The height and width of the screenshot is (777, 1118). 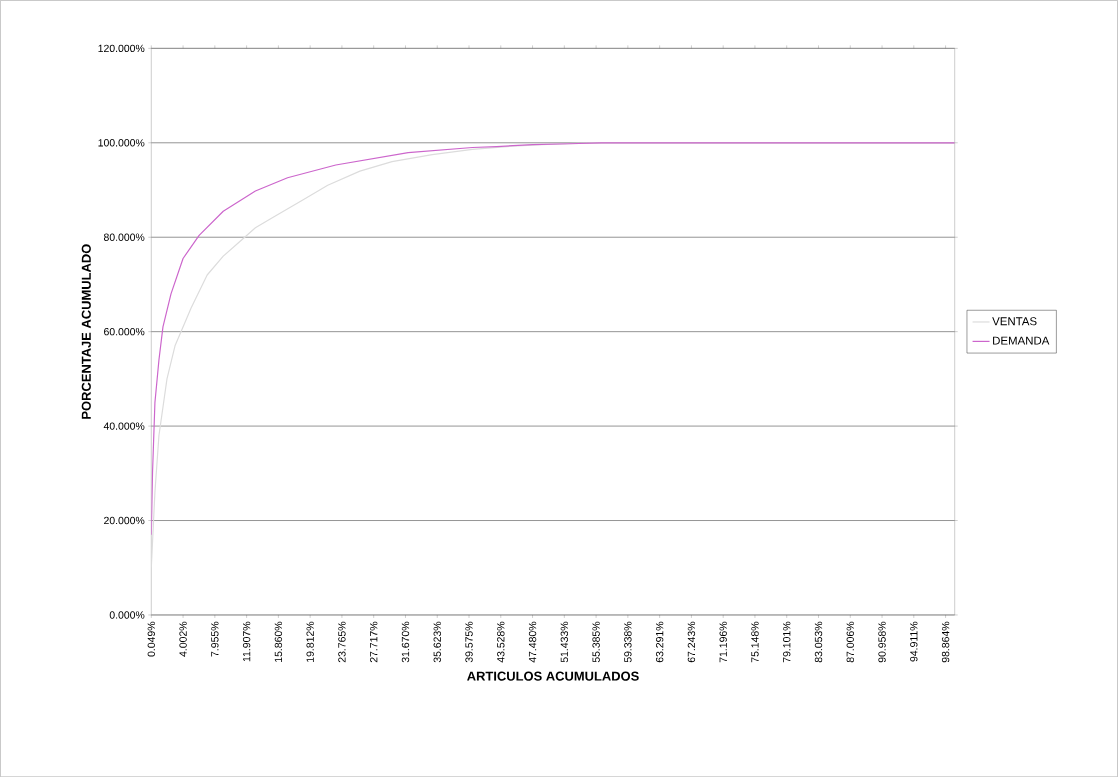 What do you see at coordinates (310, 641) in the screenshot?
I see `x-tick-label: 19.812%` at bounding box center [310, 641].